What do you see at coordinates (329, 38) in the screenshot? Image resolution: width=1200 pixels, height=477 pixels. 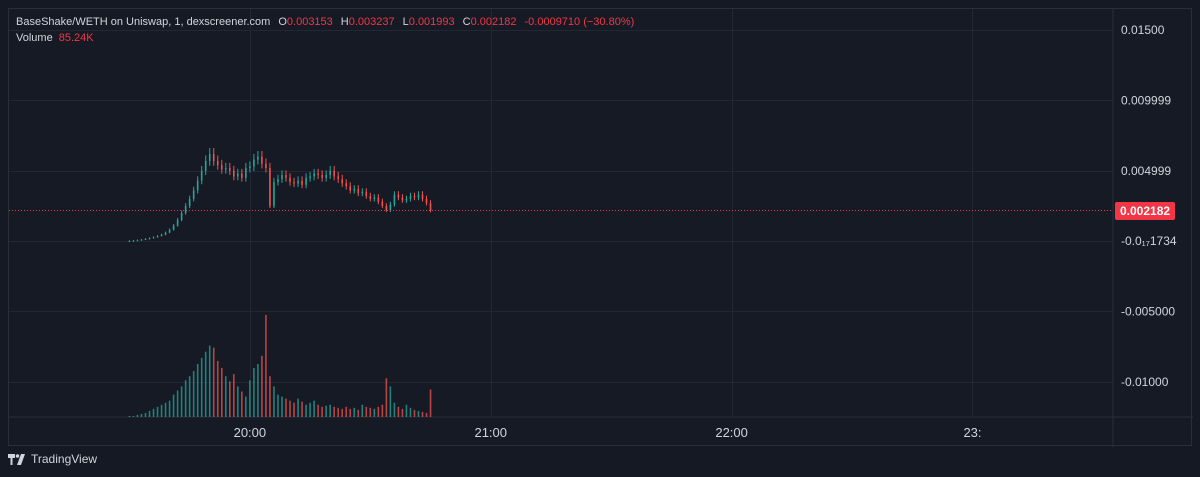 I see `legend-volume-row: Volume 85.24K` at bounding box center [329, 38].